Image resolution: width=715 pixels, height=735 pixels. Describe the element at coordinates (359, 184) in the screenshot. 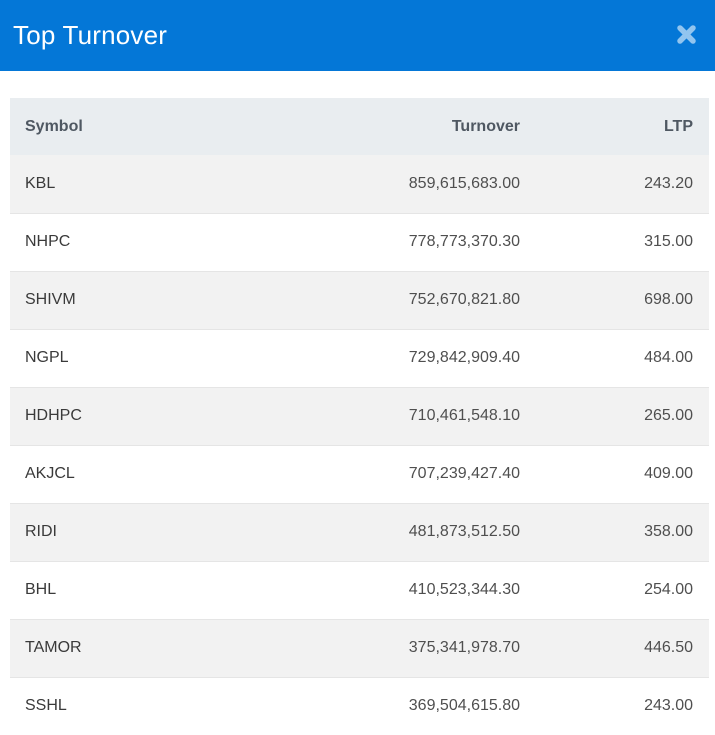

I see `table-row: KBL 859,615,683.00 243.20` at that location.